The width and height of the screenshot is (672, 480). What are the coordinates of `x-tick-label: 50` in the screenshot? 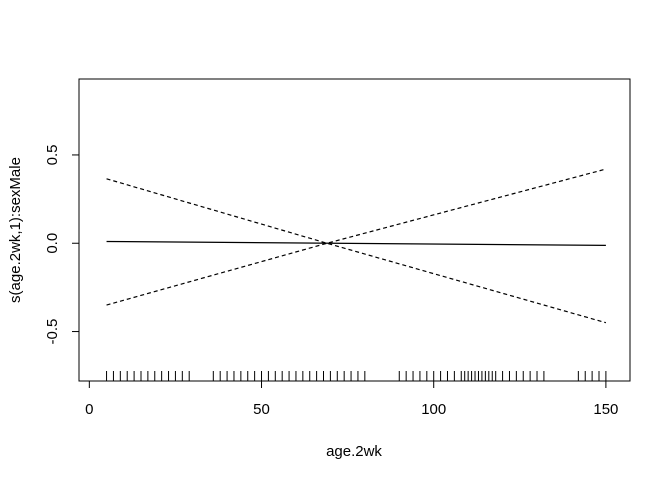 It's located at (261, 409).